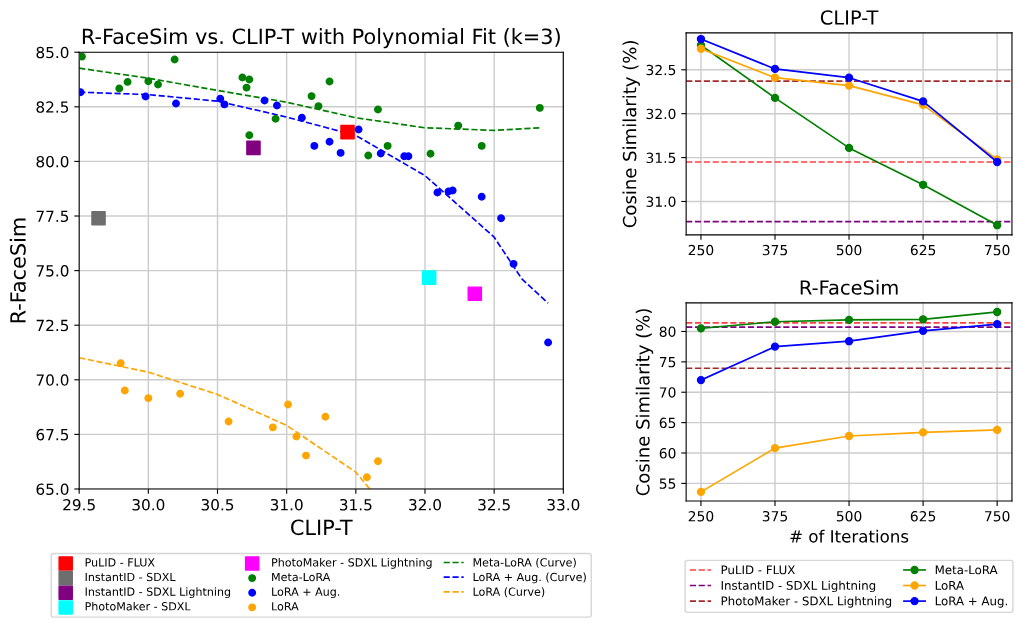 This screenshot has height=633, width=1015. Describe the element at coordinates (148, 504) in the screenshot. I see `x-tick-label: 30.0` at that location.